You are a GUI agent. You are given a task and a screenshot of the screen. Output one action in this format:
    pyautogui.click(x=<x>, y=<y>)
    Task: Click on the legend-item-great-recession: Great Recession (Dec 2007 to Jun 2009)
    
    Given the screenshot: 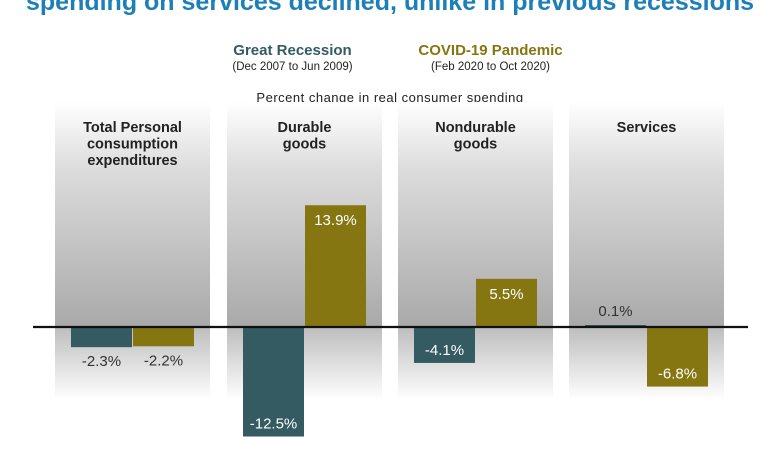 What is the action you would take?
    pyautogui.click(x=292, y=58)
    